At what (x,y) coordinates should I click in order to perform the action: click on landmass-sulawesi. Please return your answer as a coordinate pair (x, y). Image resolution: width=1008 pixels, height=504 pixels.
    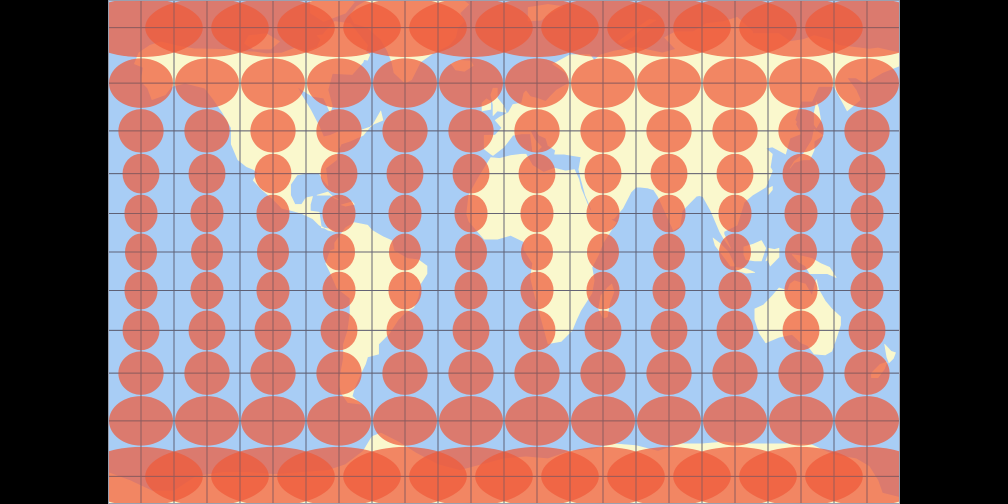
    Looking at the image, I should click on (772, 257).